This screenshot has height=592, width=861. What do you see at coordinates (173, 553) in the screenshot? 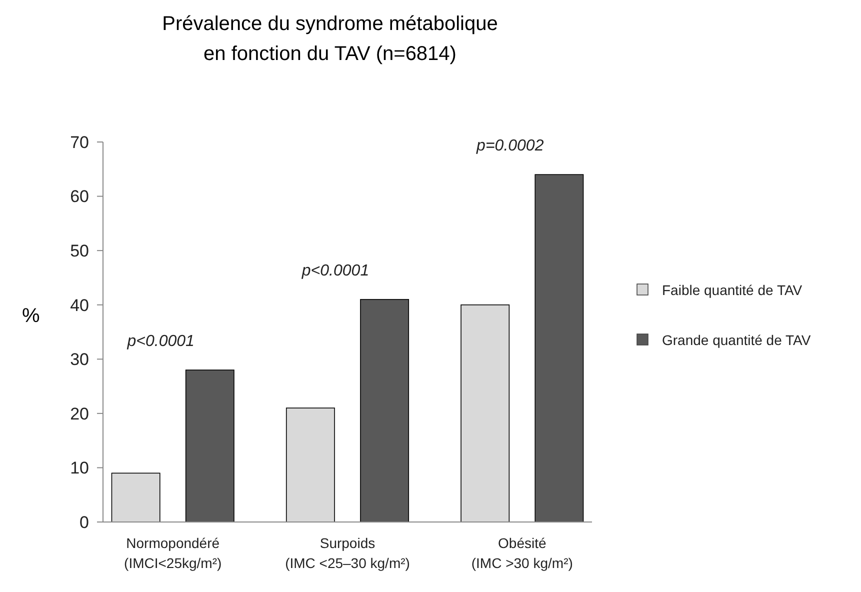
I see `x-tick-label: Normopondéré (IMCI<25kg/m²)` at bounding box center [173, 553].